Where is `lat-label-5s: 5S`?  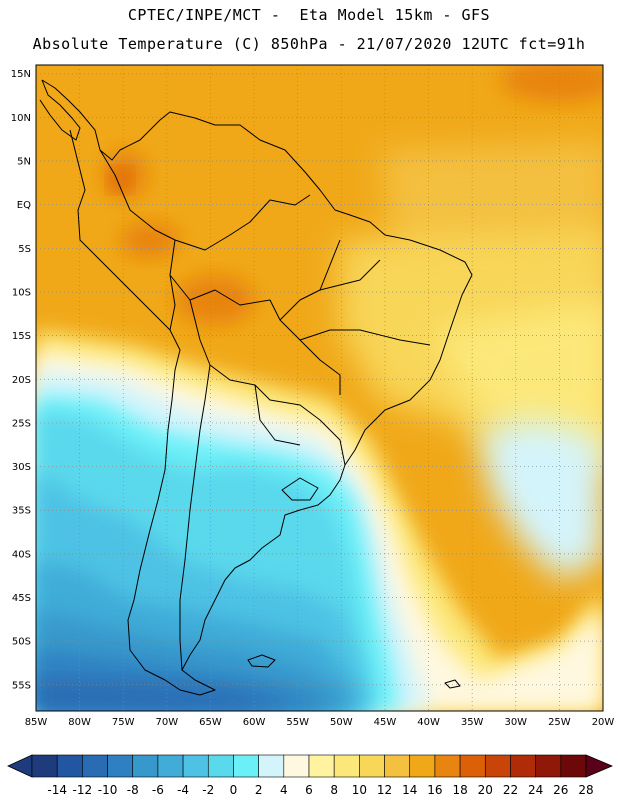
lat-label-5s: 5S is located at coordinates (24, 249).